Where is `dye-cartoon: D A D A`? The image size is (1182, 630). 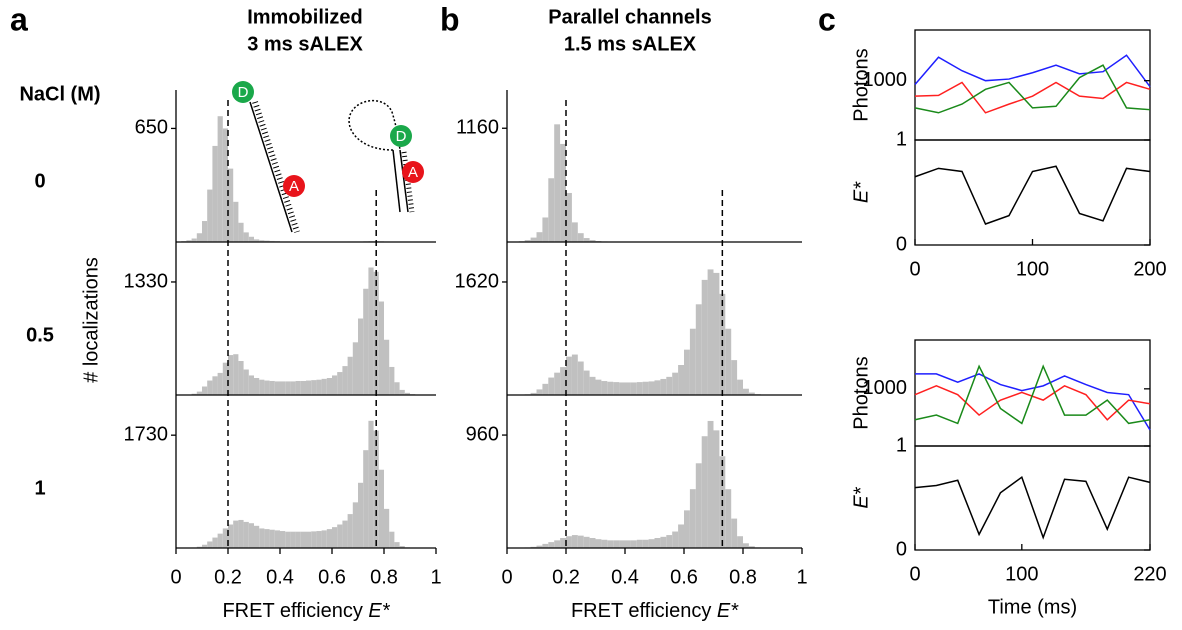 dye-cartoon: D A D A is located at coordinates (328, 157).